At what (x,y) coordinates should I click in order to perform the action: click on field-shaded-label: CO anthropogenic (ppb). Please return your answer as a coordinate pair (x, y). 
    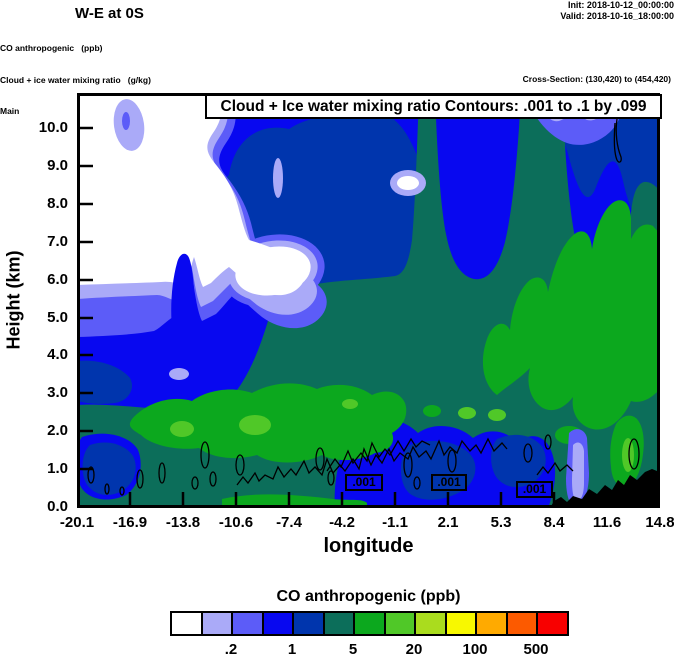
    Looking at the image, I should click on (51, 48).